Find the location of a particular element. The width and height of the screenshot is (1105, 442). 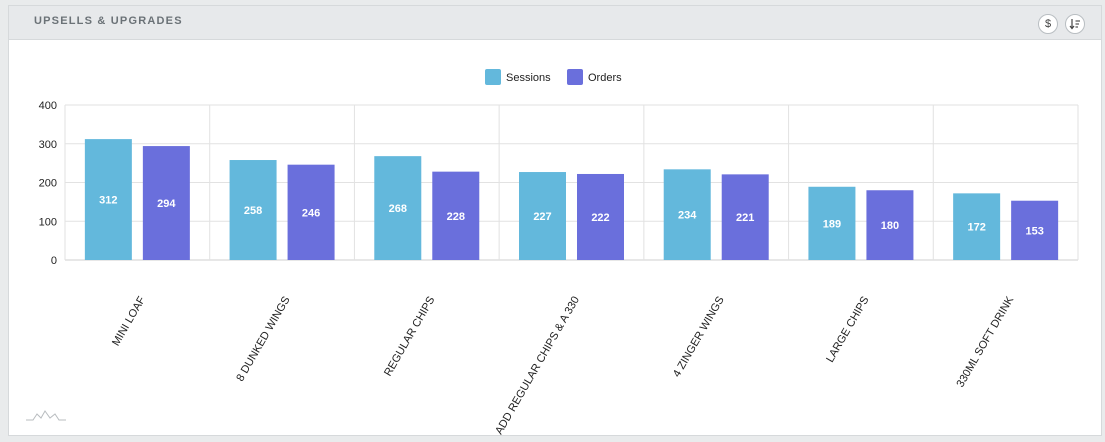

x-tick-label-5: LARGE CHIPS is located at coordinates (847, 330).